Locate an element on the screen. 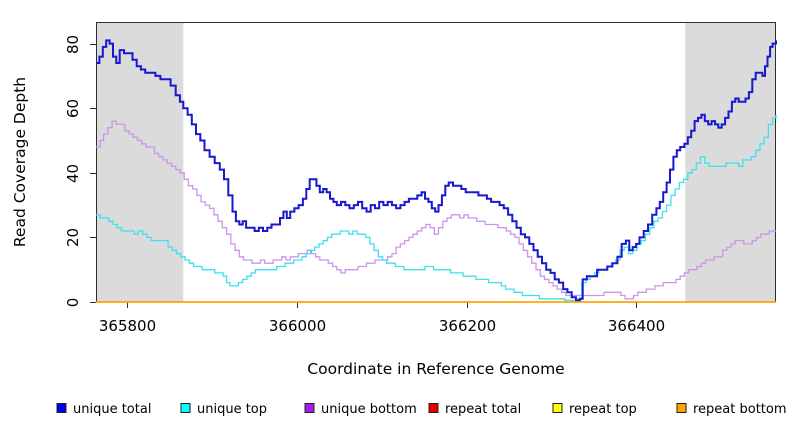  y-axis-title: Read Coverage Depth is located at coordinates (20, 162).